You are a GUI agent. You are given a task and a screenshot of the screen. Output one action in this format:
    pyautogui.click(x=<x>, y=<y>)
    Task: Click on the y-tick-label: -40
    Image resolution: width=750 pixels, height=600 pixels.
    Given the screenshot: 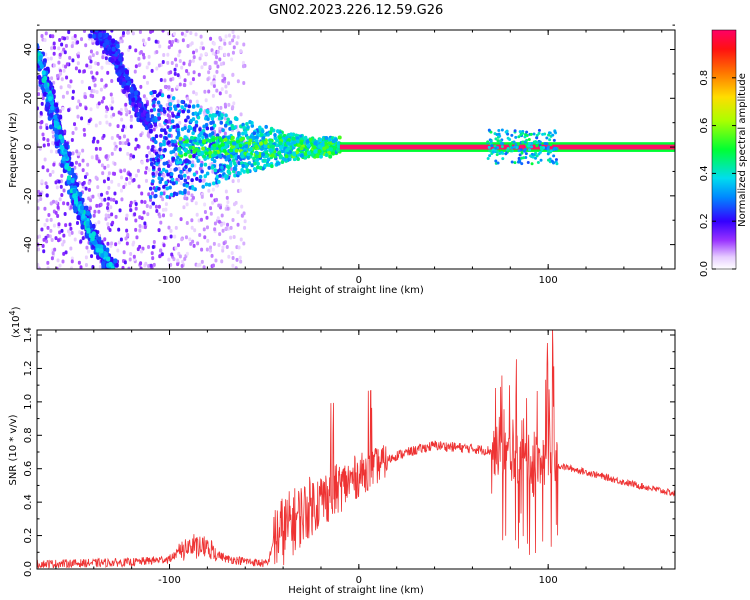 What is the action you would take?
    pyautogui.click(x=28, y=244)
    